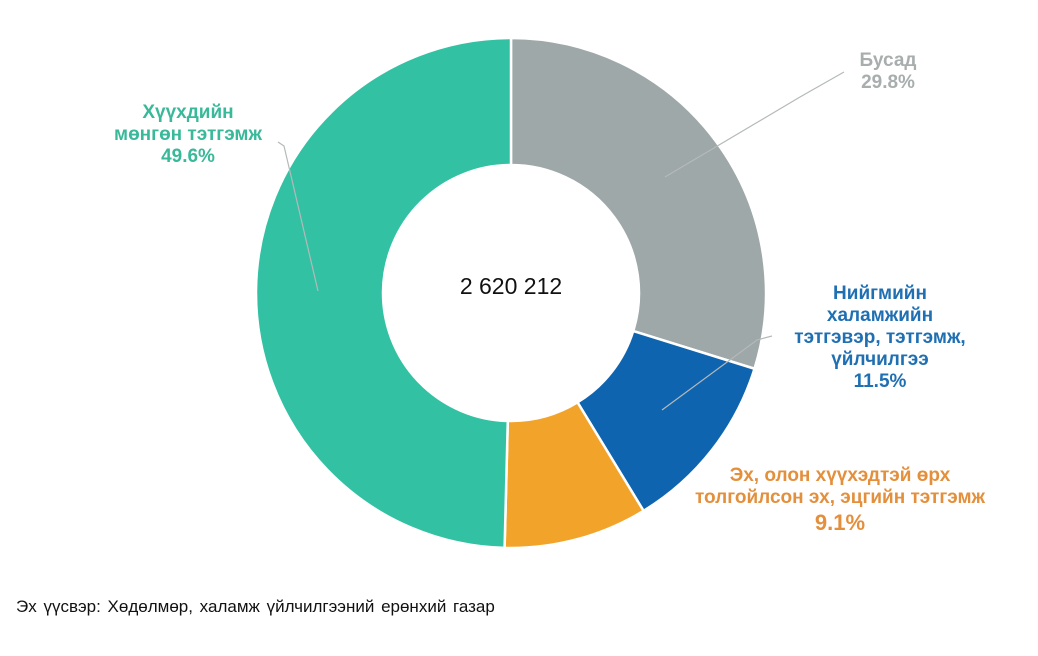 Image resolution: width=1038 pixels, height=656 pixels. What do you see at coordinates (298, 216) in the screenshot?
I see `leader-line-child` at bounding box center [298, 216].